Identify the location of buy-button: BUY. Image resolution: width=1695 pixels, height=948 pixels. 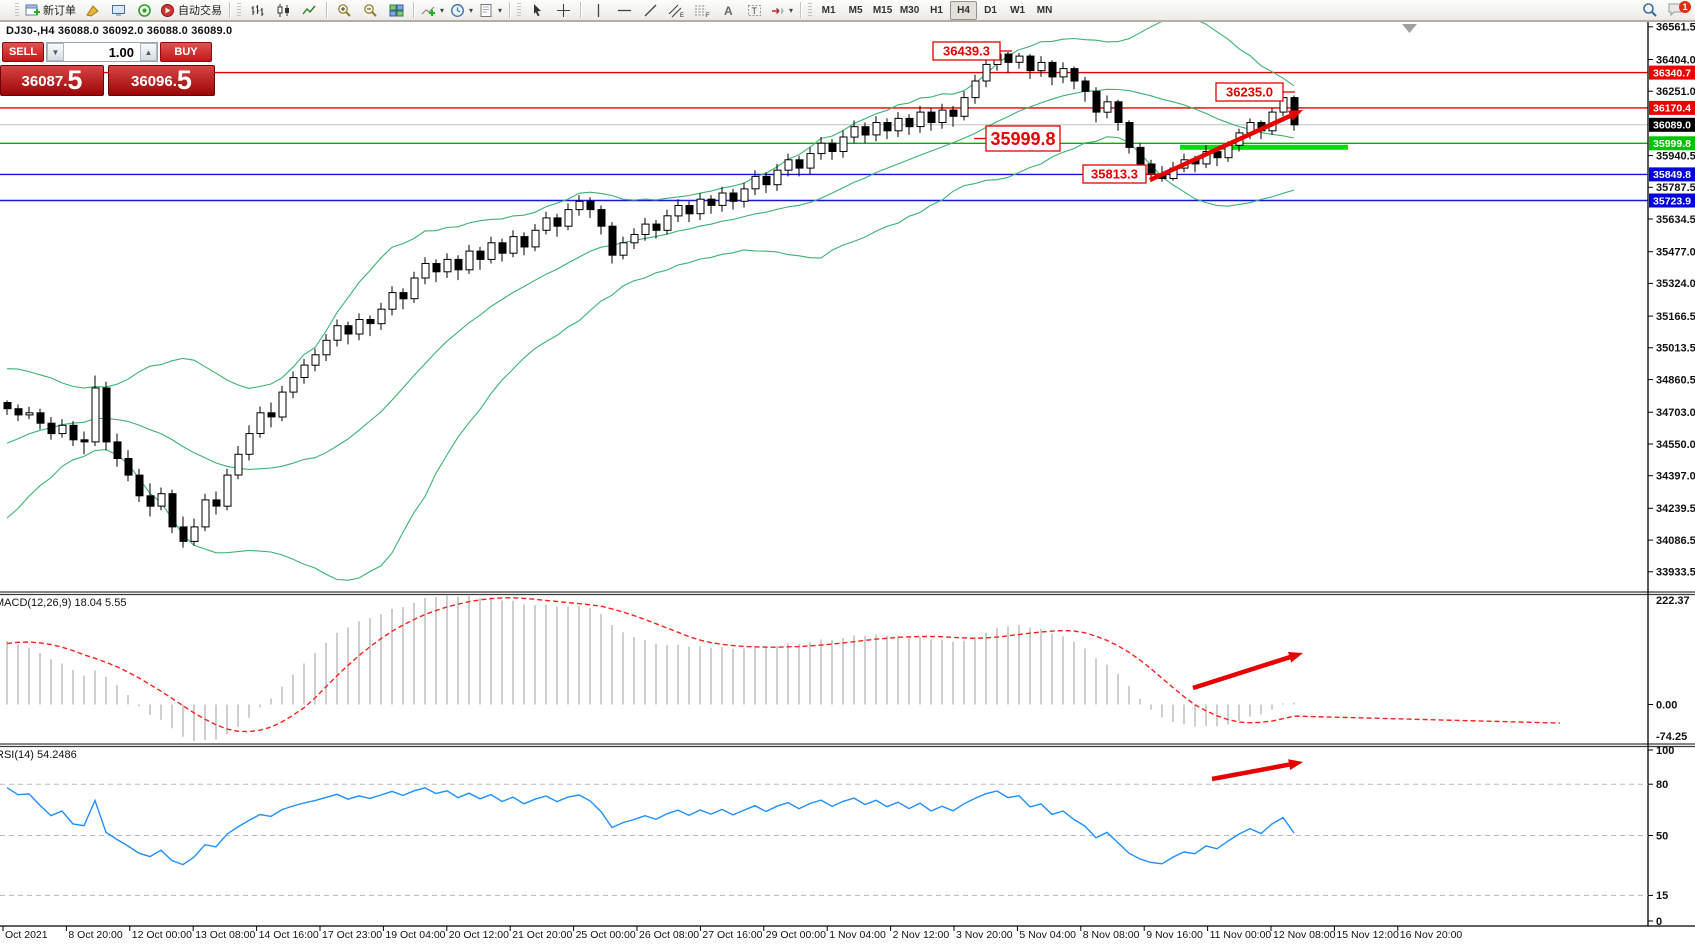
(186, 52).